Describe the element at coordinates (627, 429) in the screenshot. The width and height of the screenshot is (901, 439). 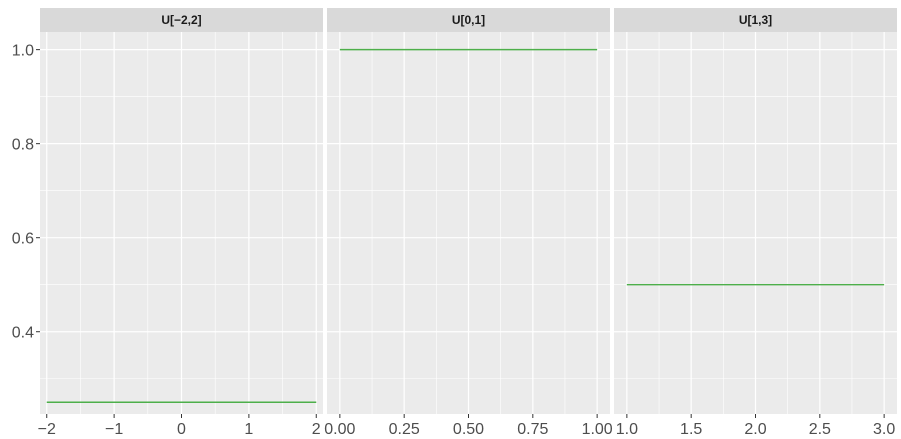
I see `x-tick-label: 1.0` at that location.